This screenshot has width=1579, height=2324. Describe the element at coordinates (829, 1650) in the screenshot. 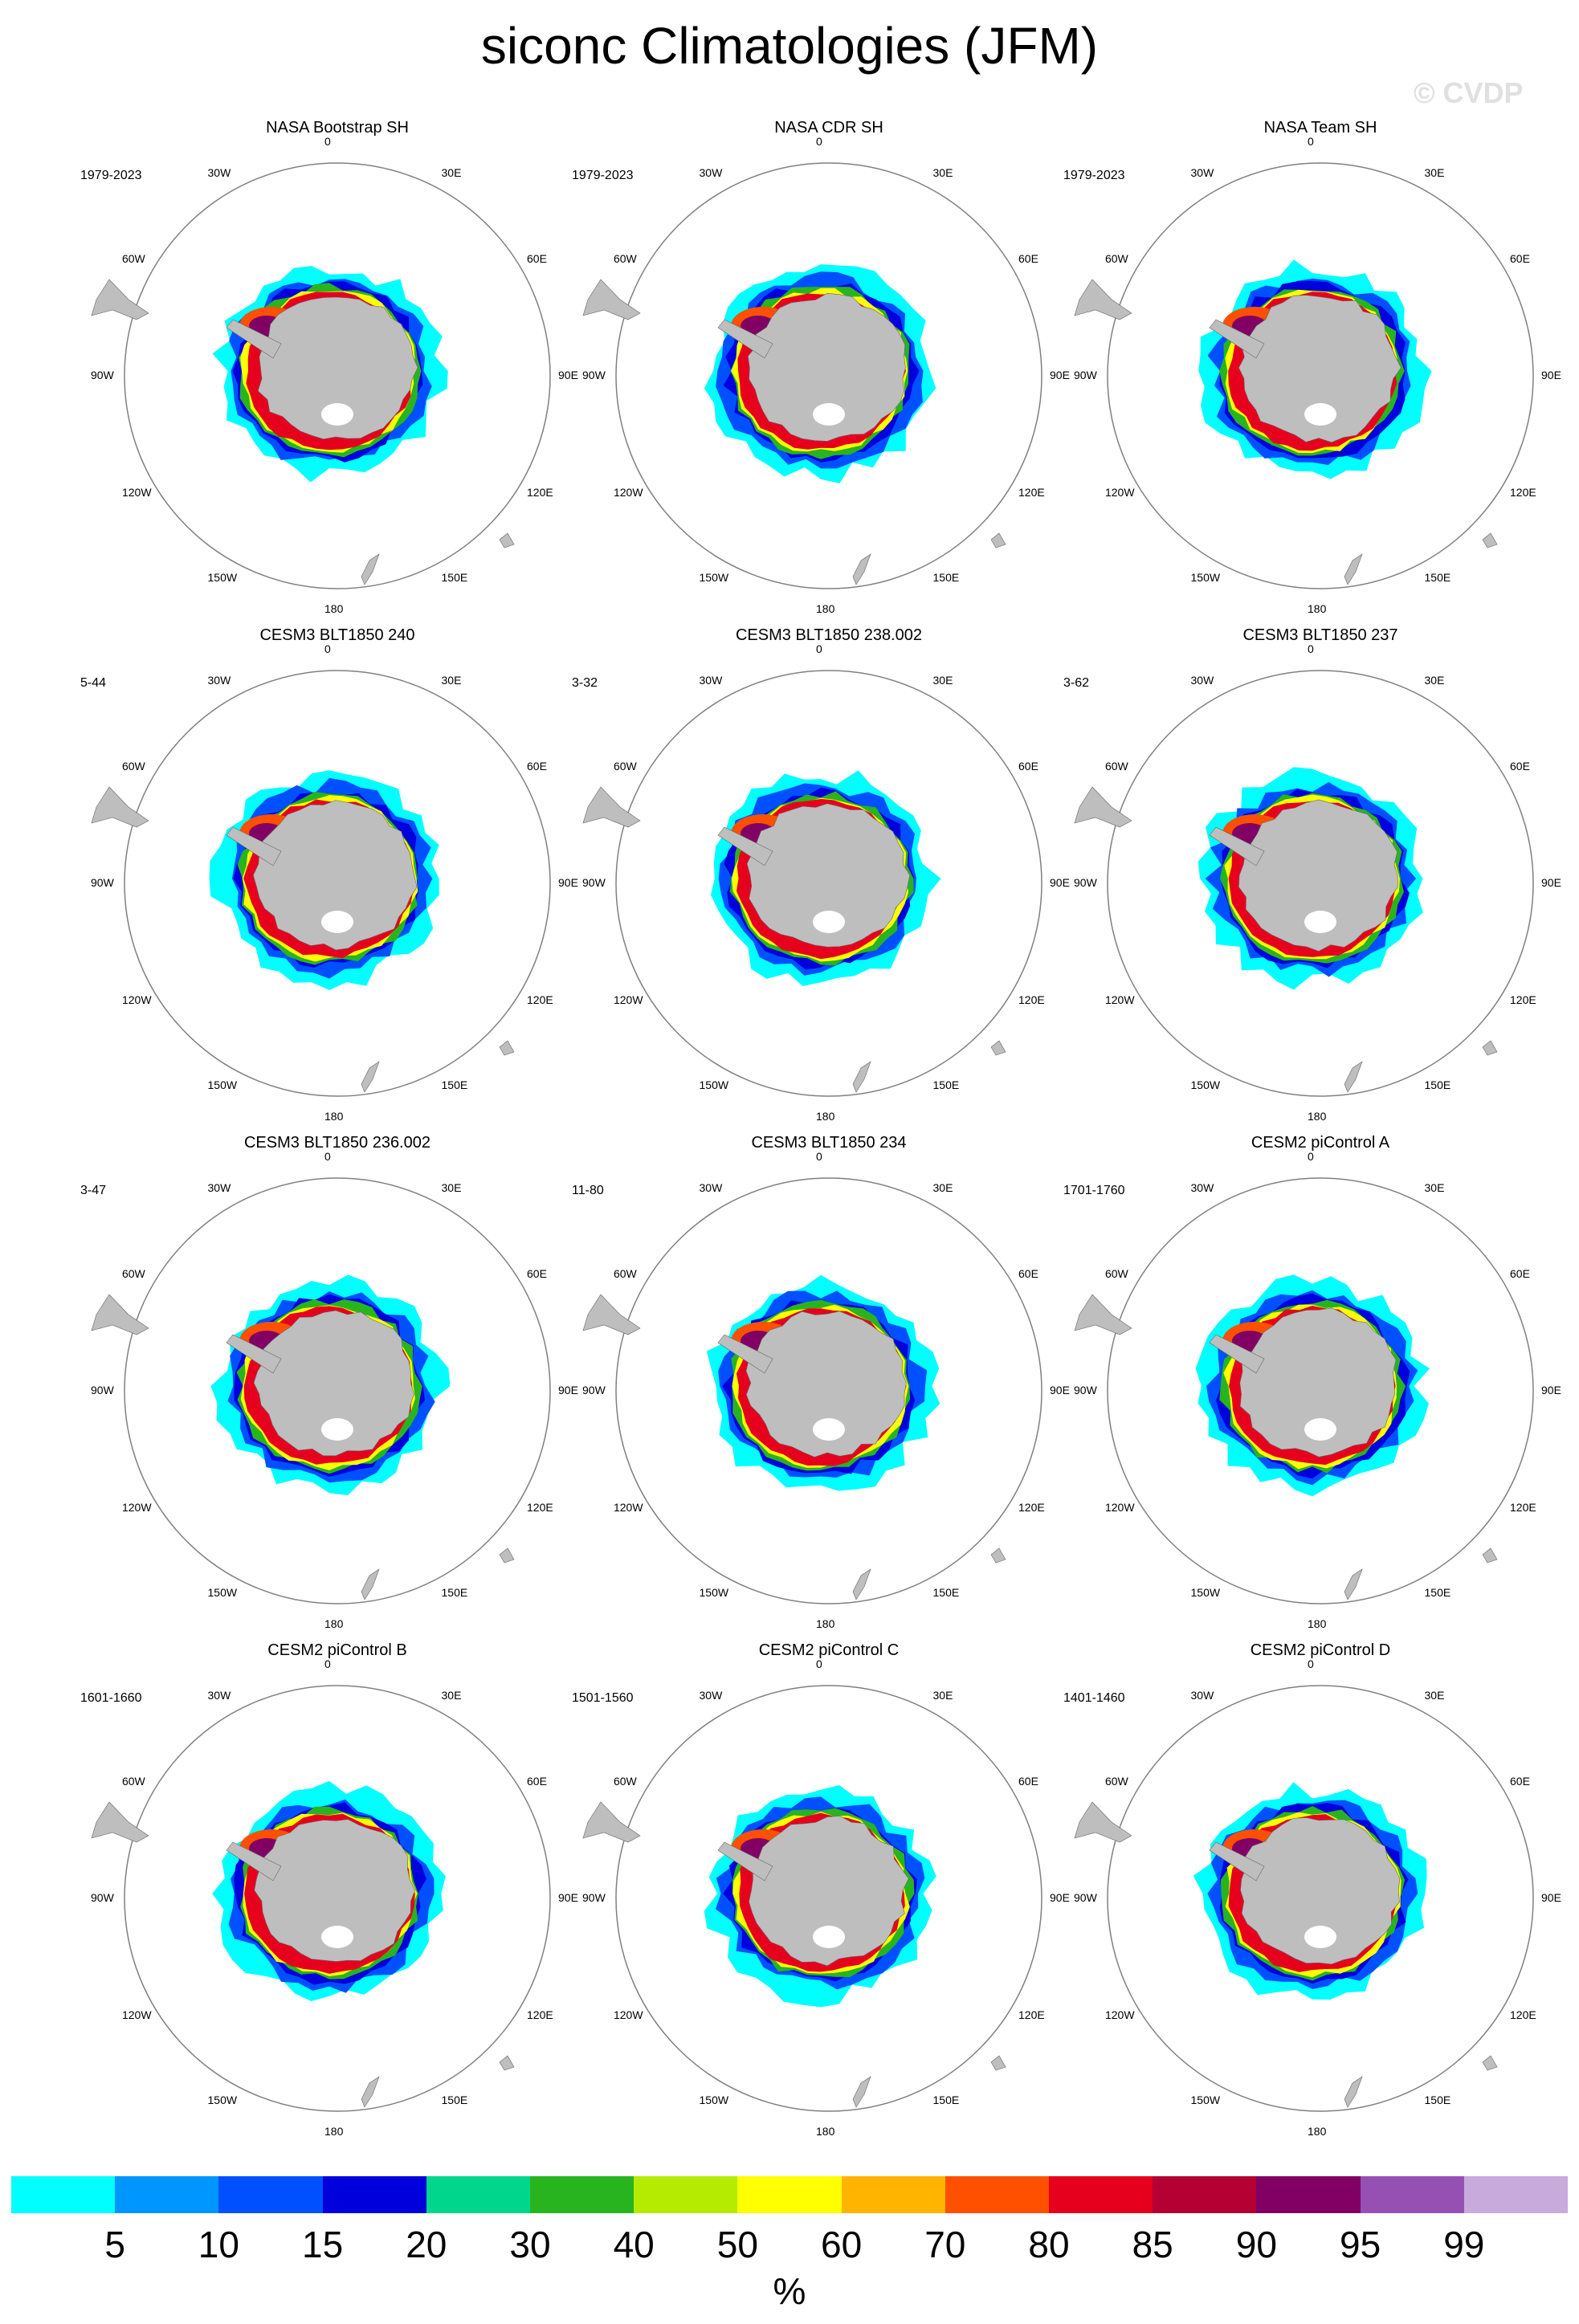

I see `panel-title: CESM2 piControl C` at that location.